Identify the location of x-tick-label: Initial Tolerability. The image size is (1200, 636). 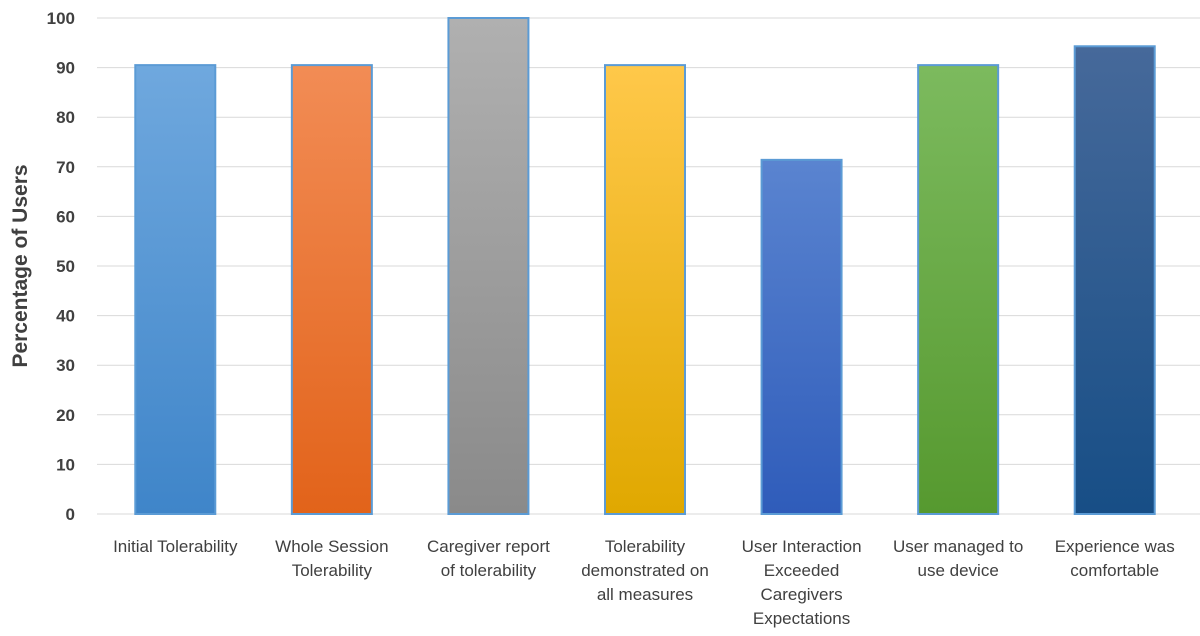
(175, 546).